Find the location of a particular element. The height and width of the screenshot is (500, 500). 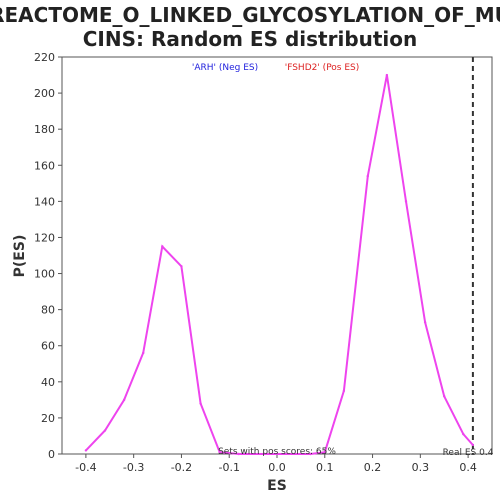

x-axis: -0.4 -0.3 -0.2 -0.1 0.0 0.1 0.2 0.3 0.4 is located at coordinates (276, 464).